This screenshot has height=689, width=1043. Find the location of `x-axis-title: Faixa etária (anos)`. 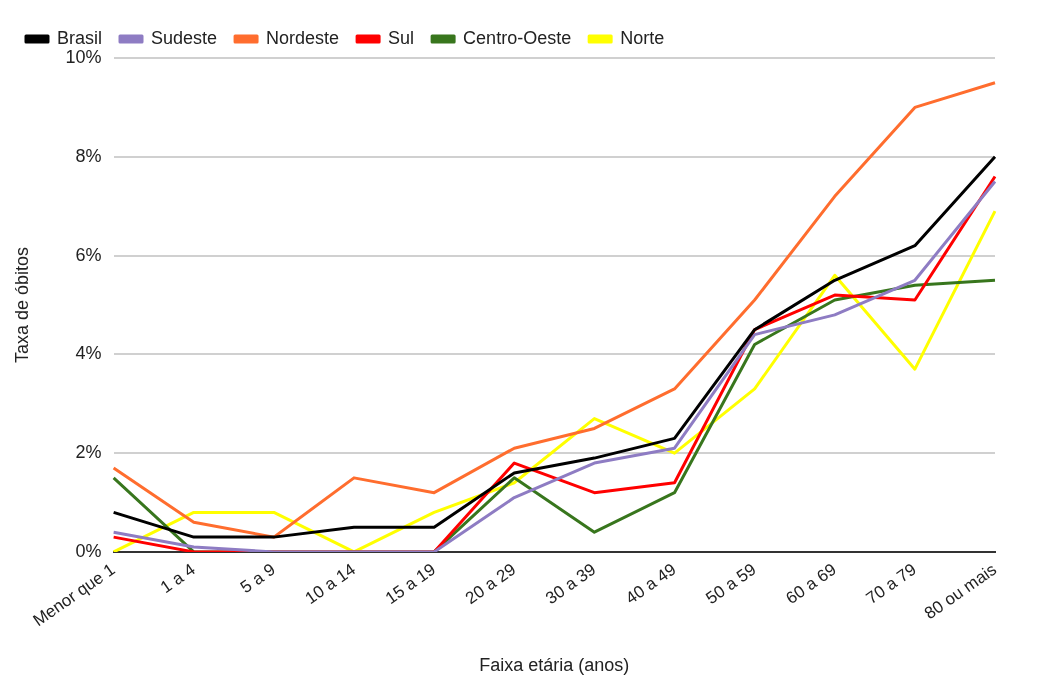

x-axis-title: Faixa etária (anos) is located at coordinates (554, 665).